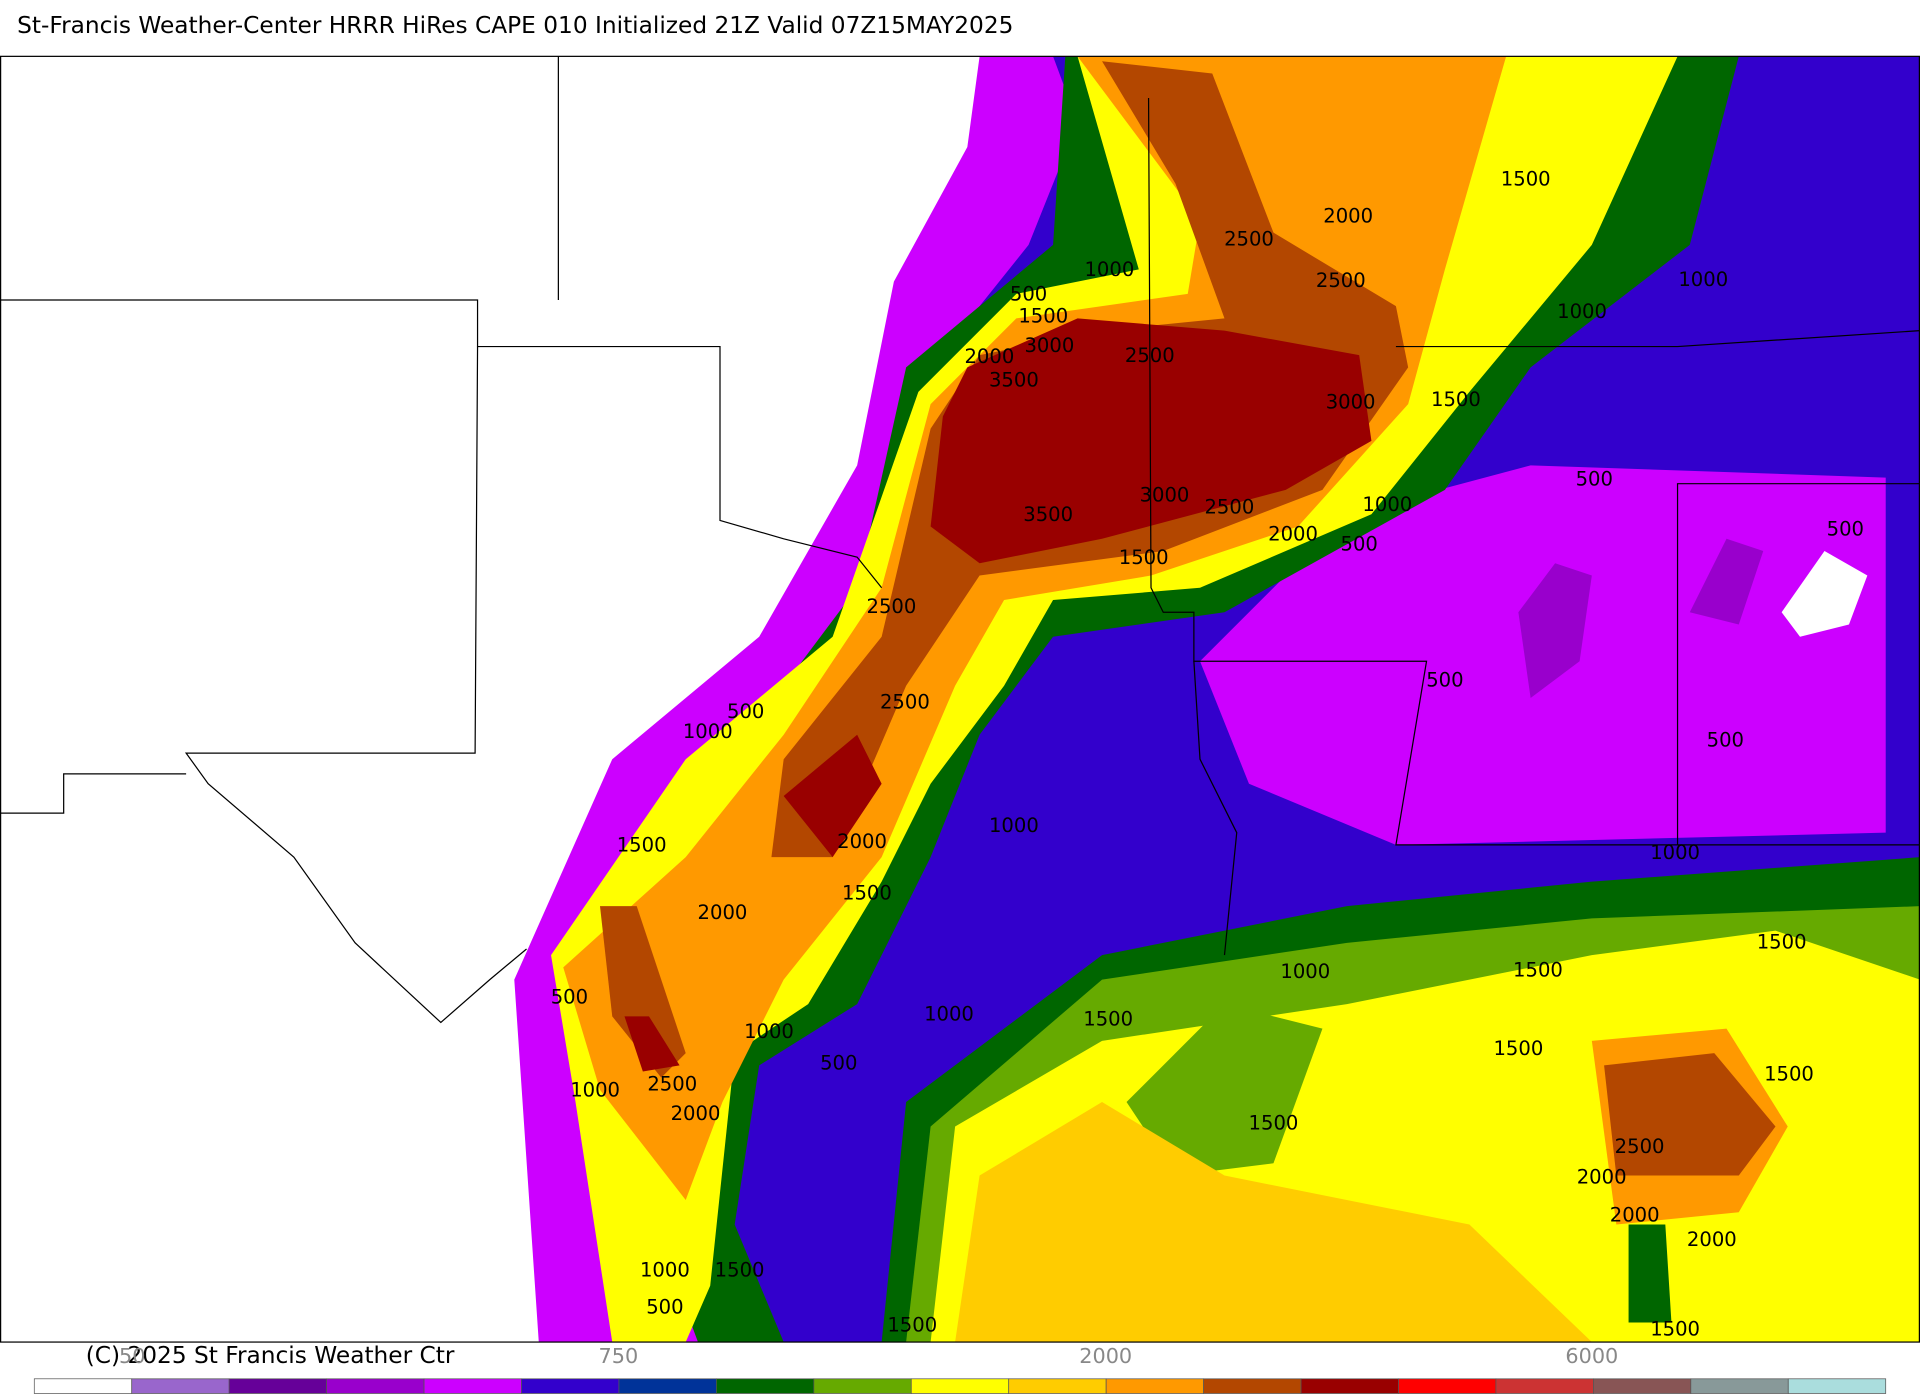 The width and height of the screenshot is (1920, 1400). I want to click on colorbar-label: 2000, so click(1105, 1356).